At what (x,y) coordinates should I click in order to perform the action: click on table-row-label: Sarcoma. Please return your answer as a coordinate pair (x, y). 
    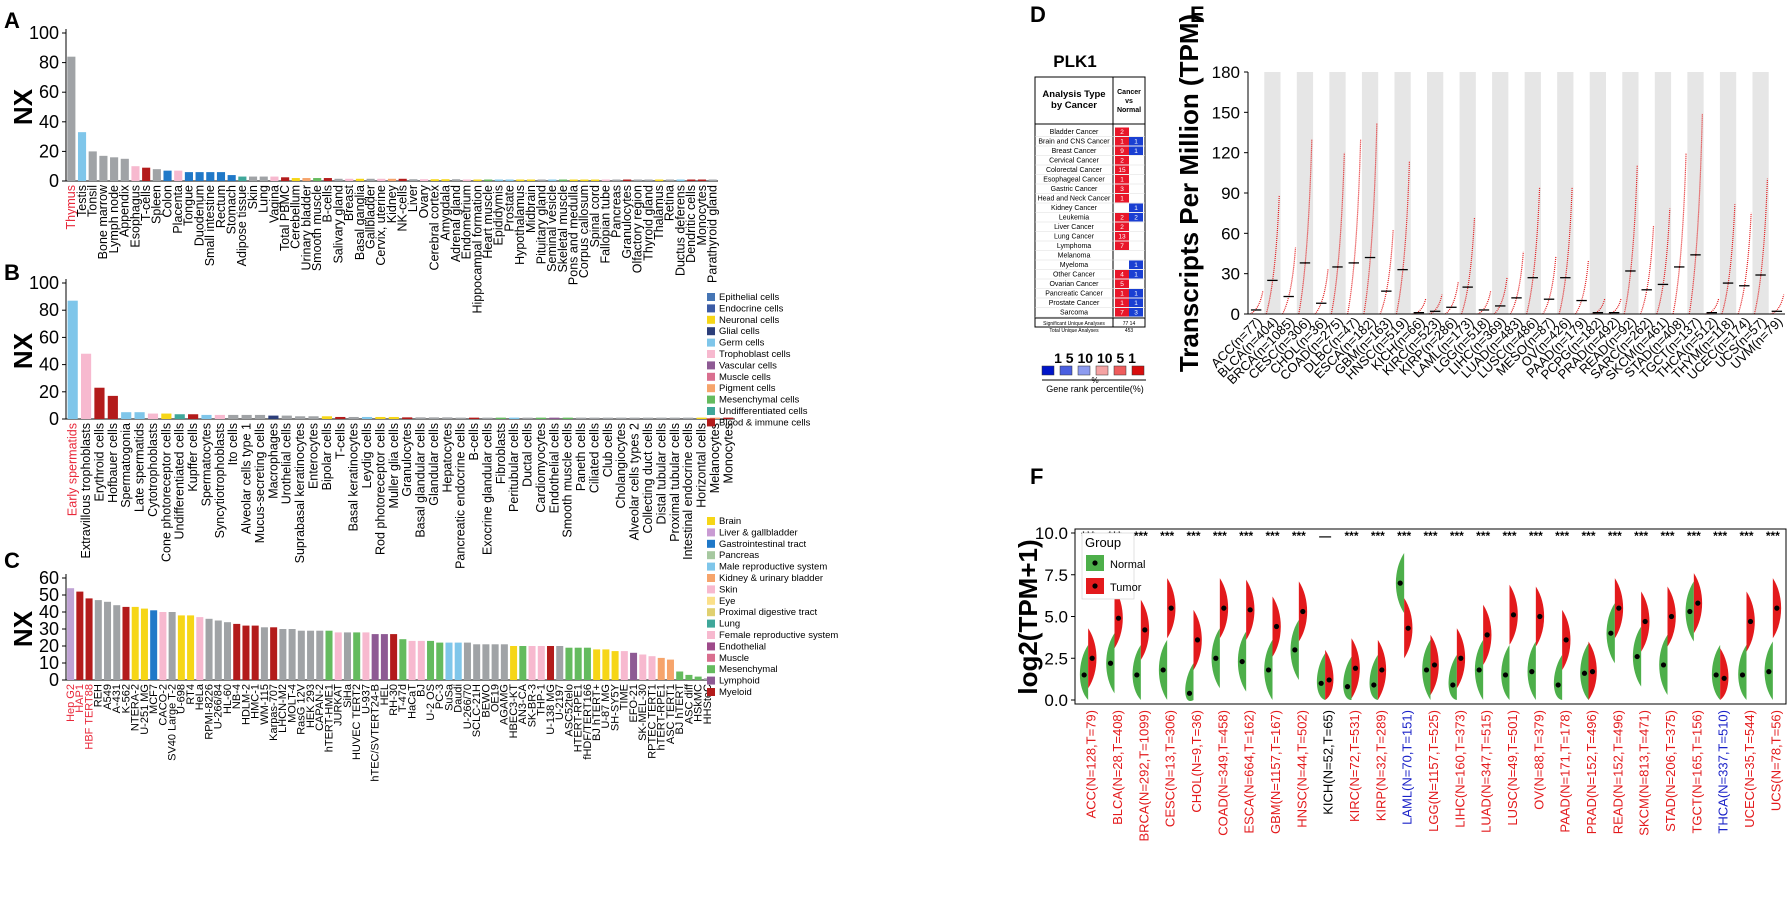
    Looking at the image, I should click on (1074, 313).